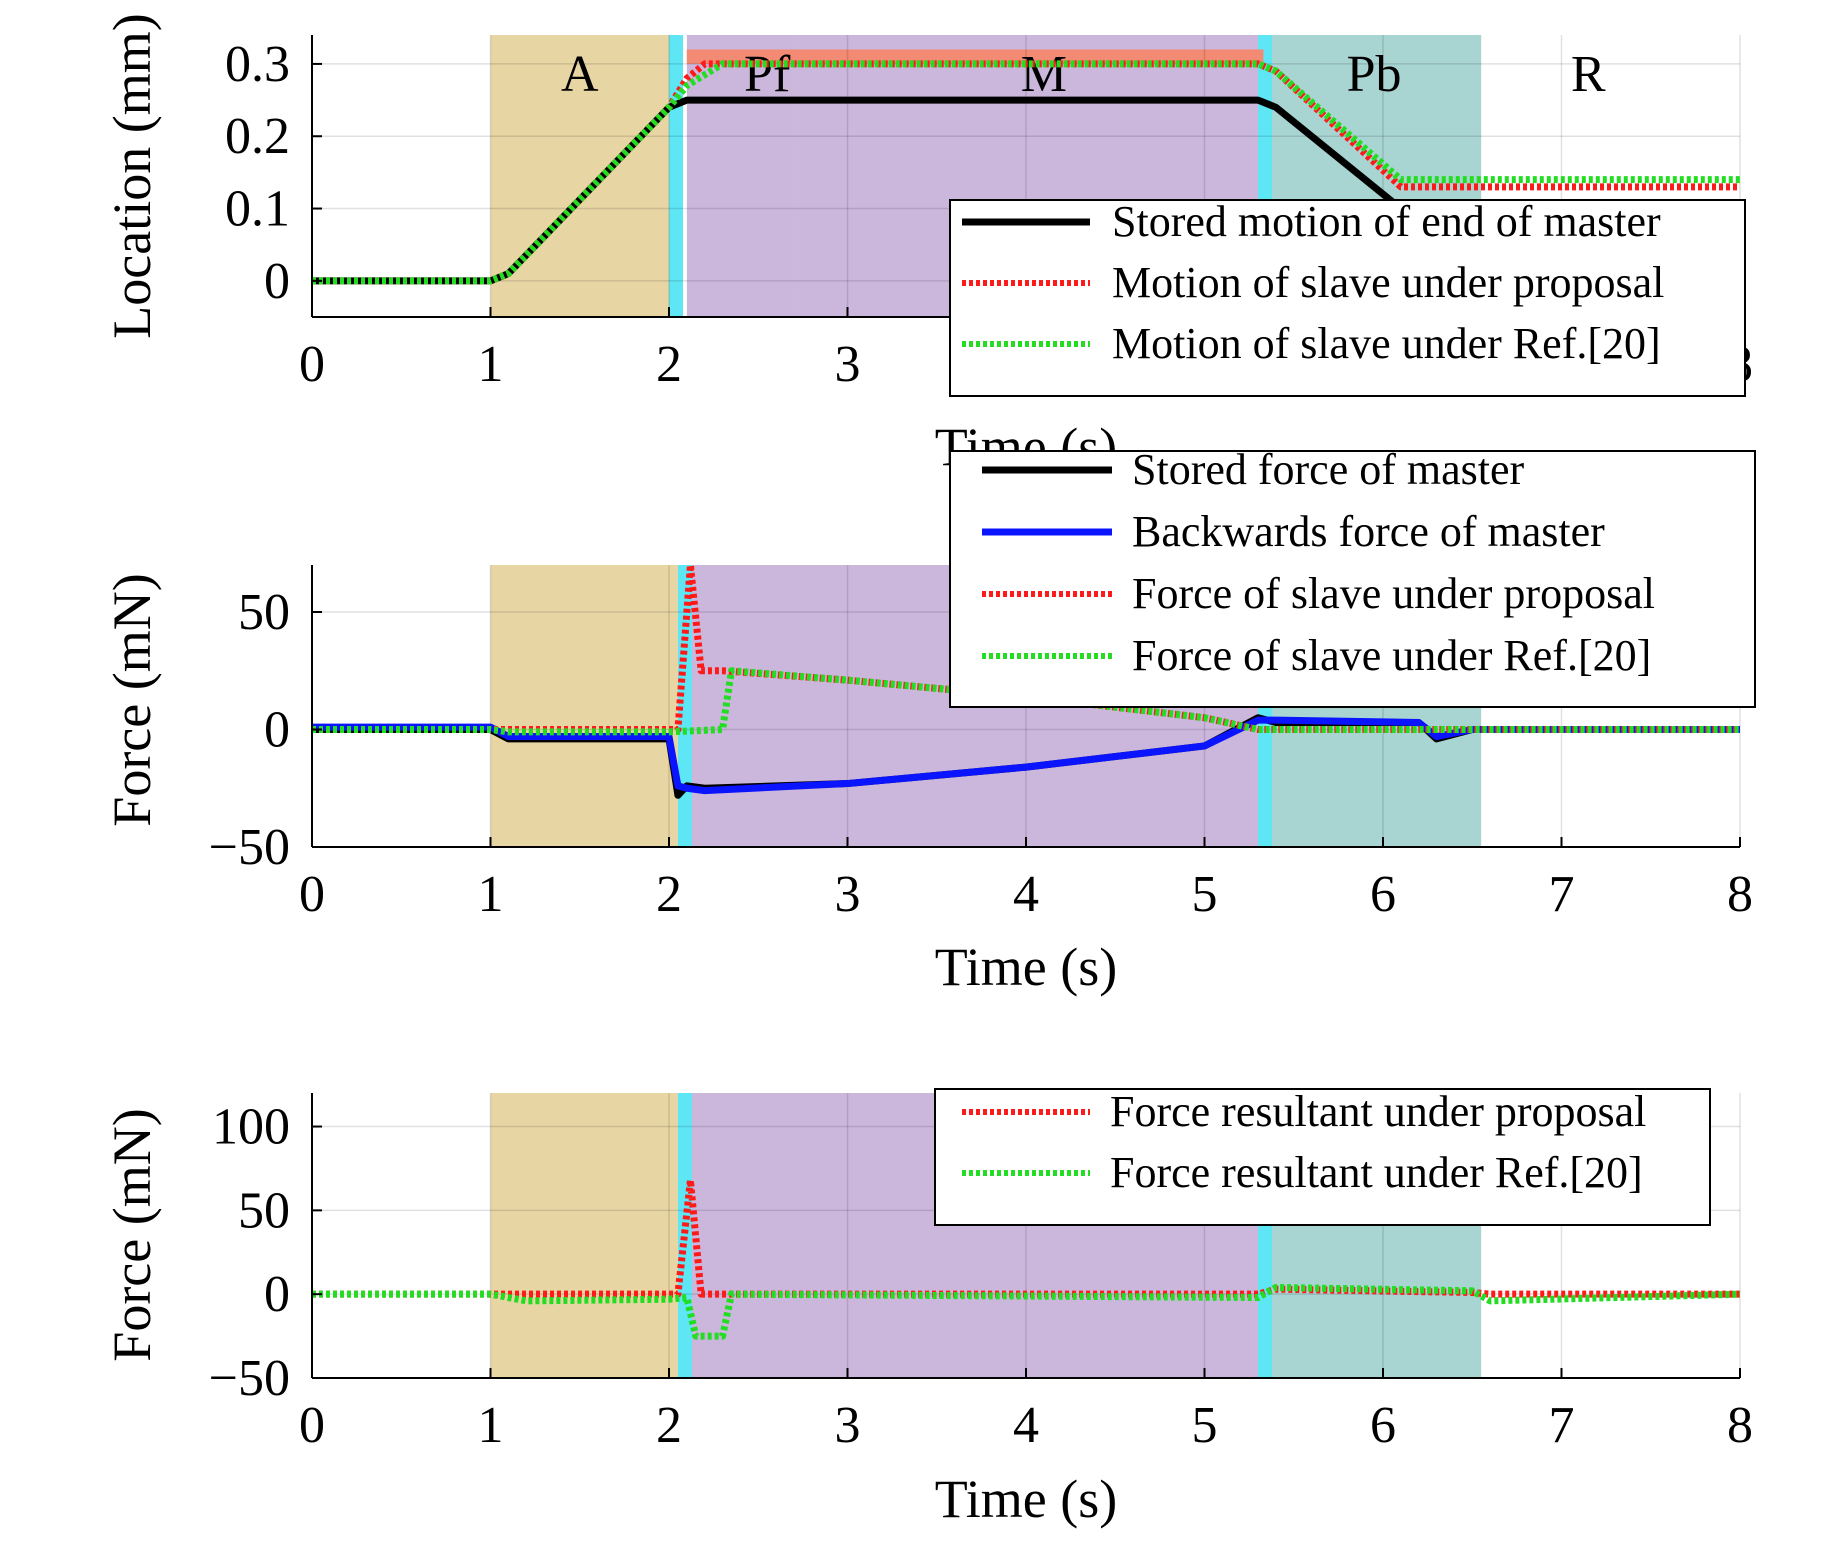  What do you see at coordinates (1386, 343) in the screenshot?
I see `legend-label: Motion of slave under Ref.[20]` at bounding box center [1386, 343].